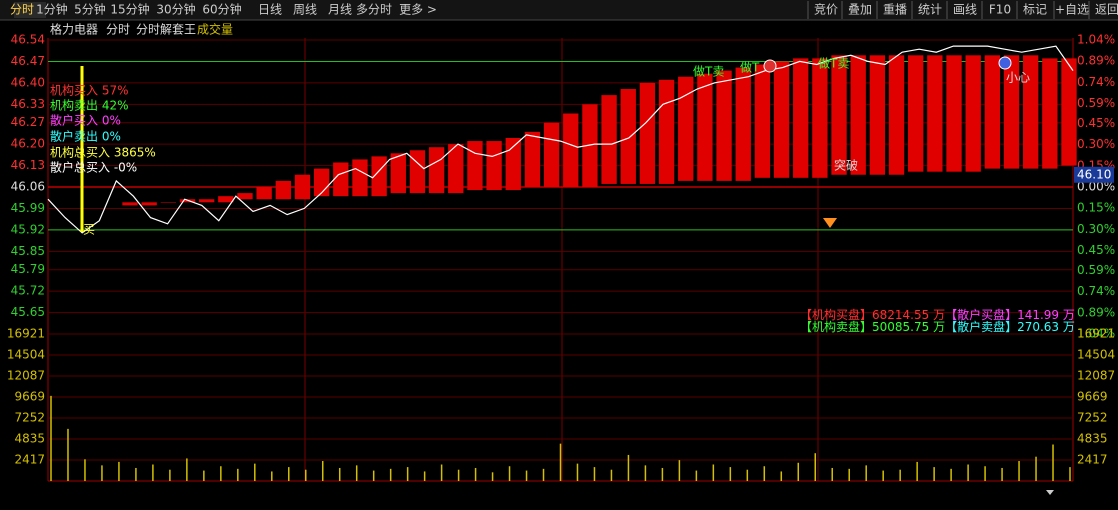 This screenshot has height=510, width=1118. Describe the element at coordinates (1096, 354) in the screenshot. I see `y2-tick-label: 14504` at that location.